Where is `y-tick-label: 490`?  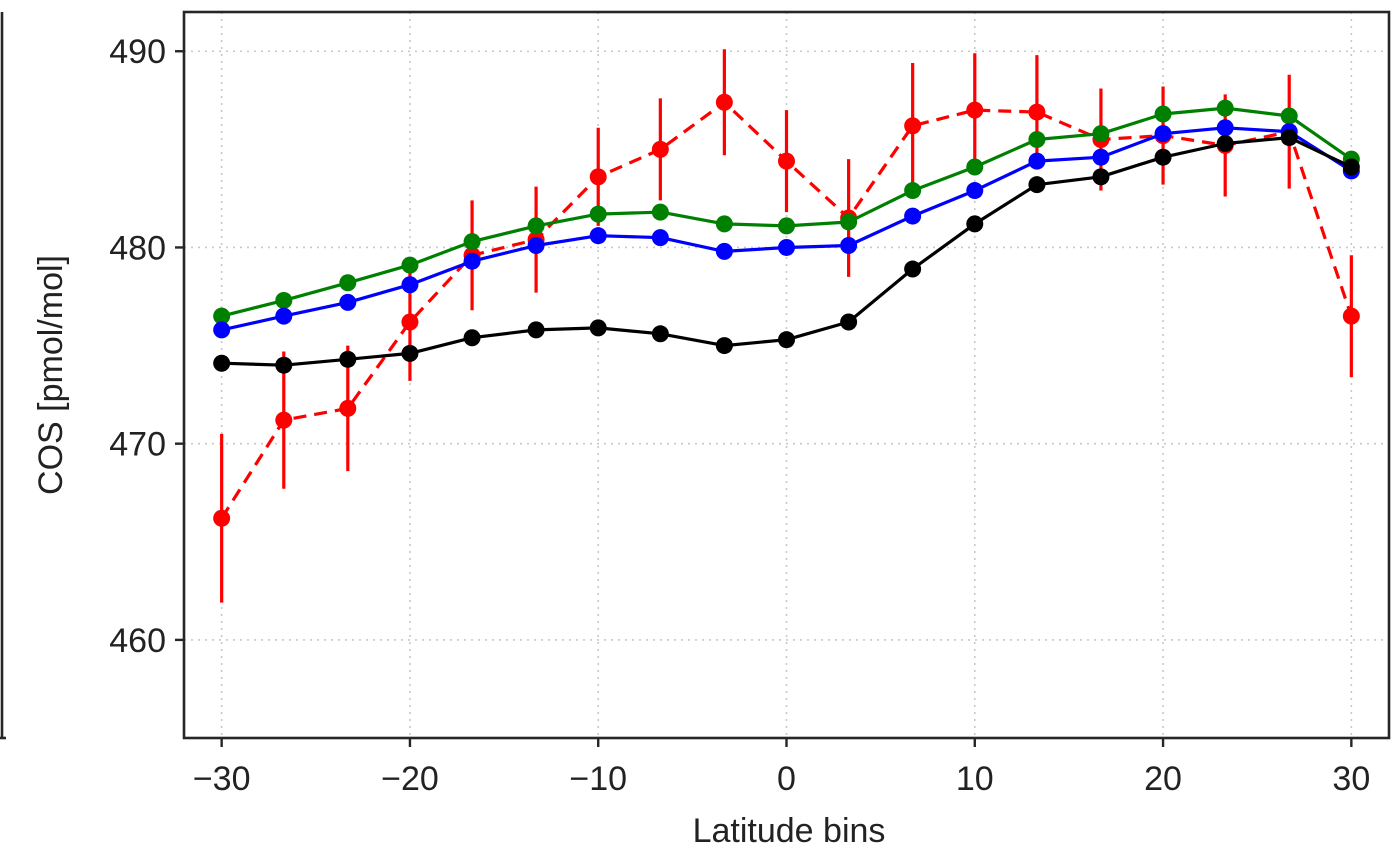
y-tick-label: 490 is located at coordinates (137, 52).